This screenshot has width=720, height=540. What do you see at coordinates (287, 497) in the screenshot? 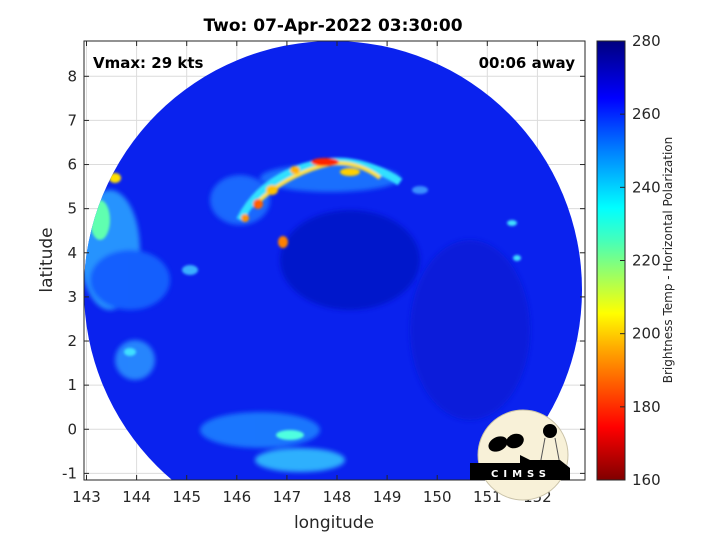
I see `x-tick-label: 147` at bounding box center [287, 497].